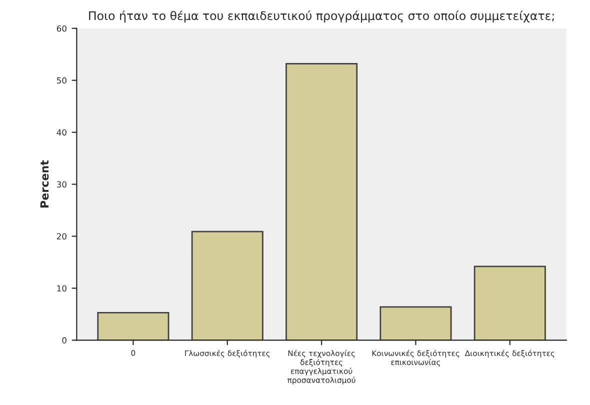 The height and width of the screenshot is (405, 590). Describe the element at coordinates (64, 340) in the screenshot. I see `y-tick-label: 0` at that location.